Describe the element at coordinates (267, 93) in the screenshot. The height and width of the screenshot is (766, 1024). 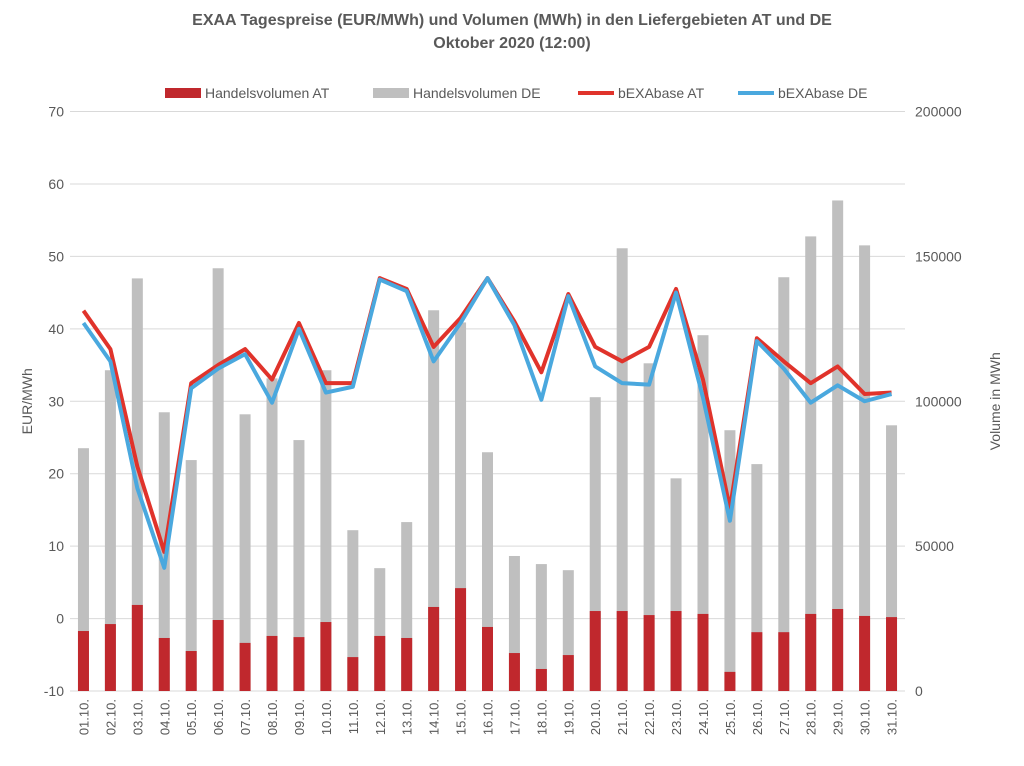
I see `legend-label: Handelsvolumen AT` at that location.